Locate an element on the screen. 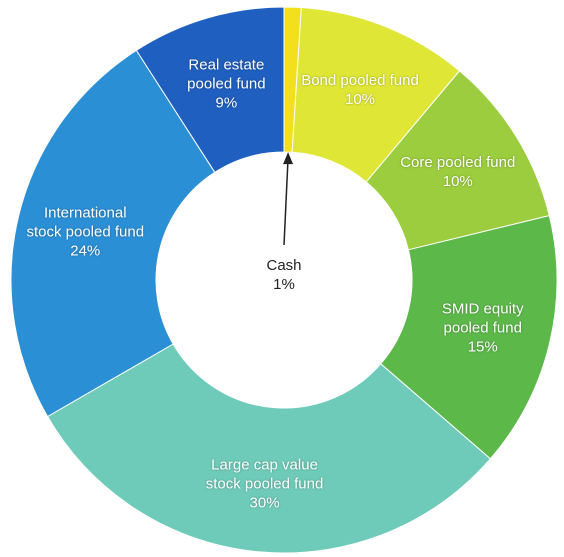 The image size is (564, 557). value-label: 24% is located at coordinates (85, 251).